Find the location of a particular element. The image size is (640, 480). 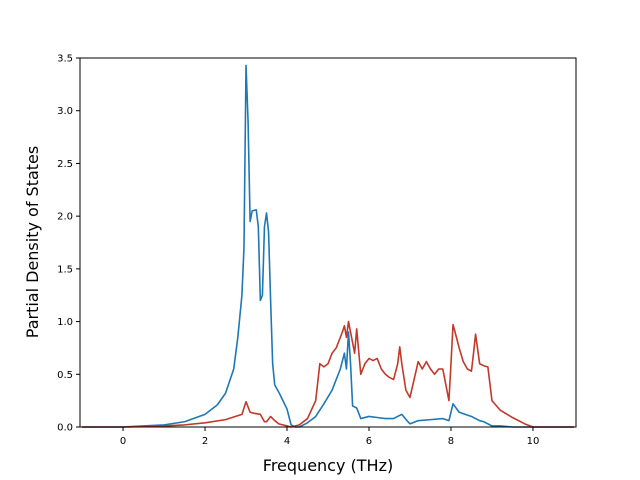

x-axis-label: Frequency (THz) is located at coordinates (328, 465).